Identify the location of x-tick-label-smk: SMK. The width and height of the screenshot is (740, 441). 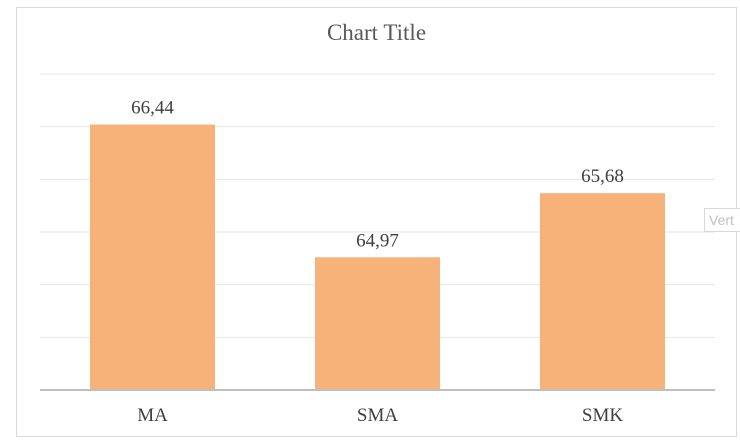
(602, 415).